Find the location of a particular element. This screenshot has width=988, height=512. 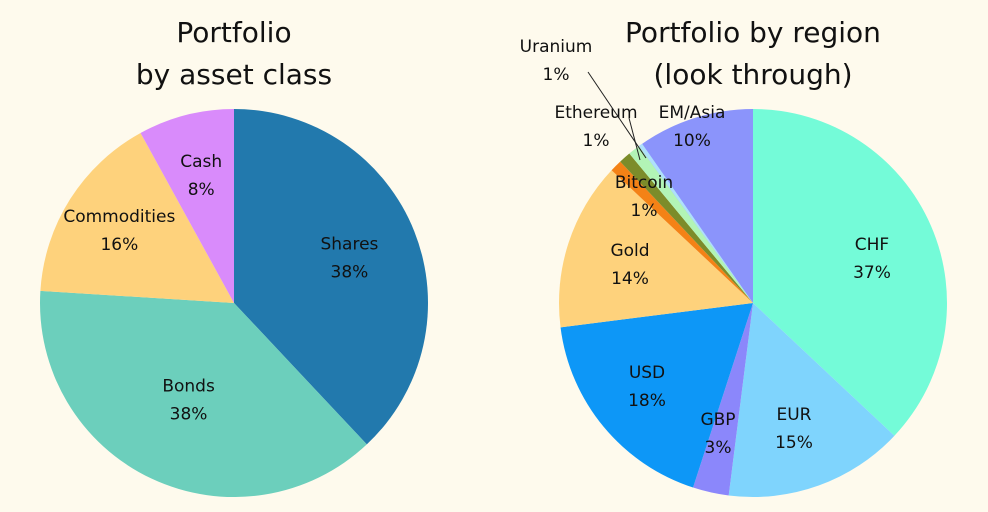

slice-percent-bitcoin: 1% is located at coordinates (644, 211).